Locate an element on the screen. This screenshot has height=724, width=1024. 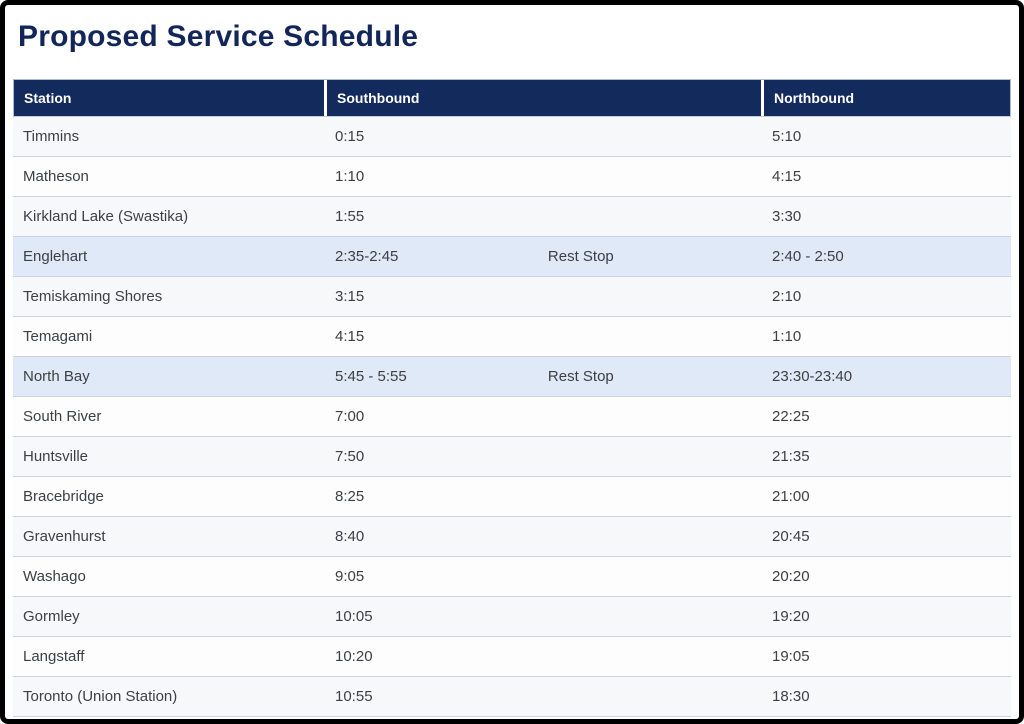
column-header-northbound: Northbound is located at coordinates (885, 98).